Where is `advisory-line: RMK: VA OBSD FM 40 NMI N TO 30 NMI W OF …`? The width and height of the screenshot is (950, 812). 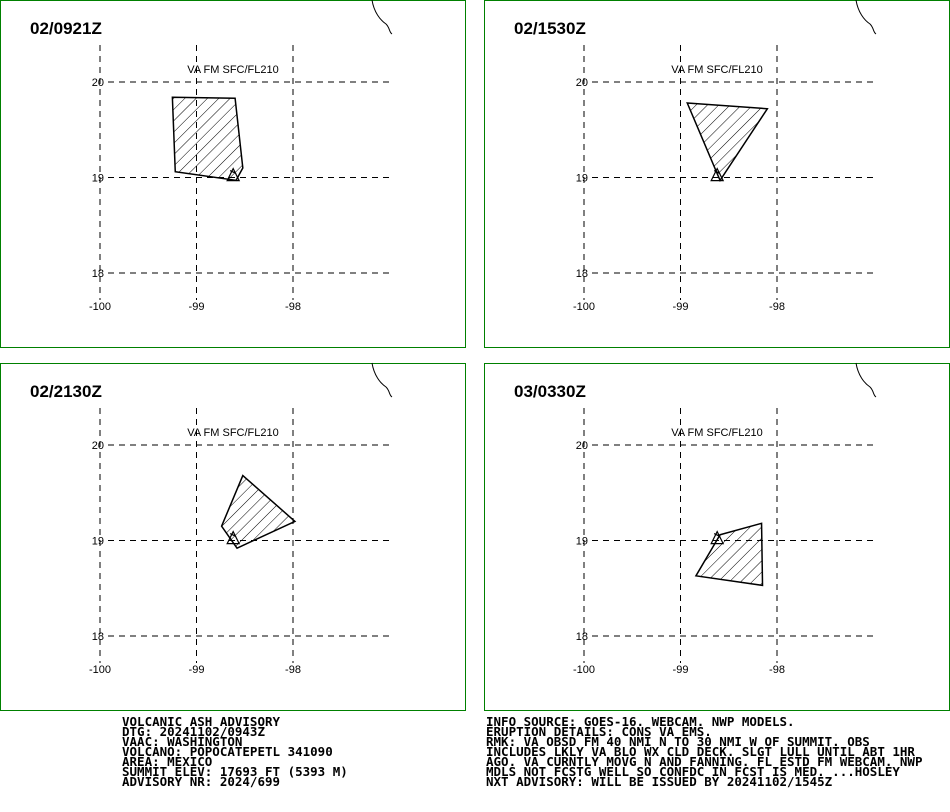
advisory-line: RMK: VA OBSD FM 40 NMI N TO 30 NMI W OF … is located at coordinates (678, 741).